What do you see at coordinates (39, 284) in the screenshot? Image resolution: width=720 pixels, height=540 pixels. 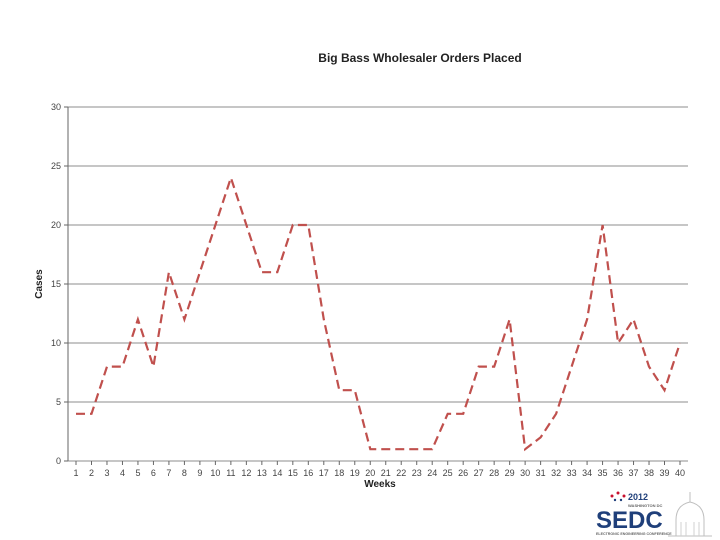 I see `y-axis-label: Cases` at bounding box center [39, 284].